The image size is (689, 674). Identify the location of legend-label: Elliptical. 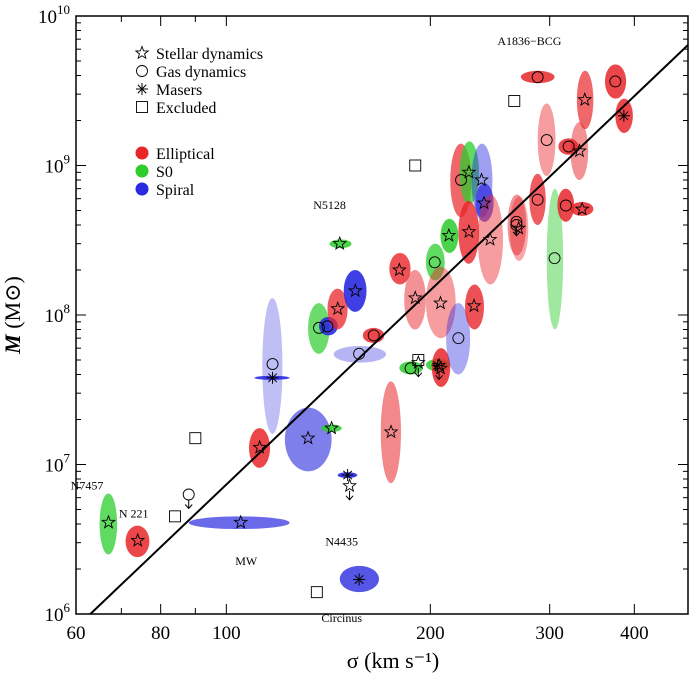
(185, 154).